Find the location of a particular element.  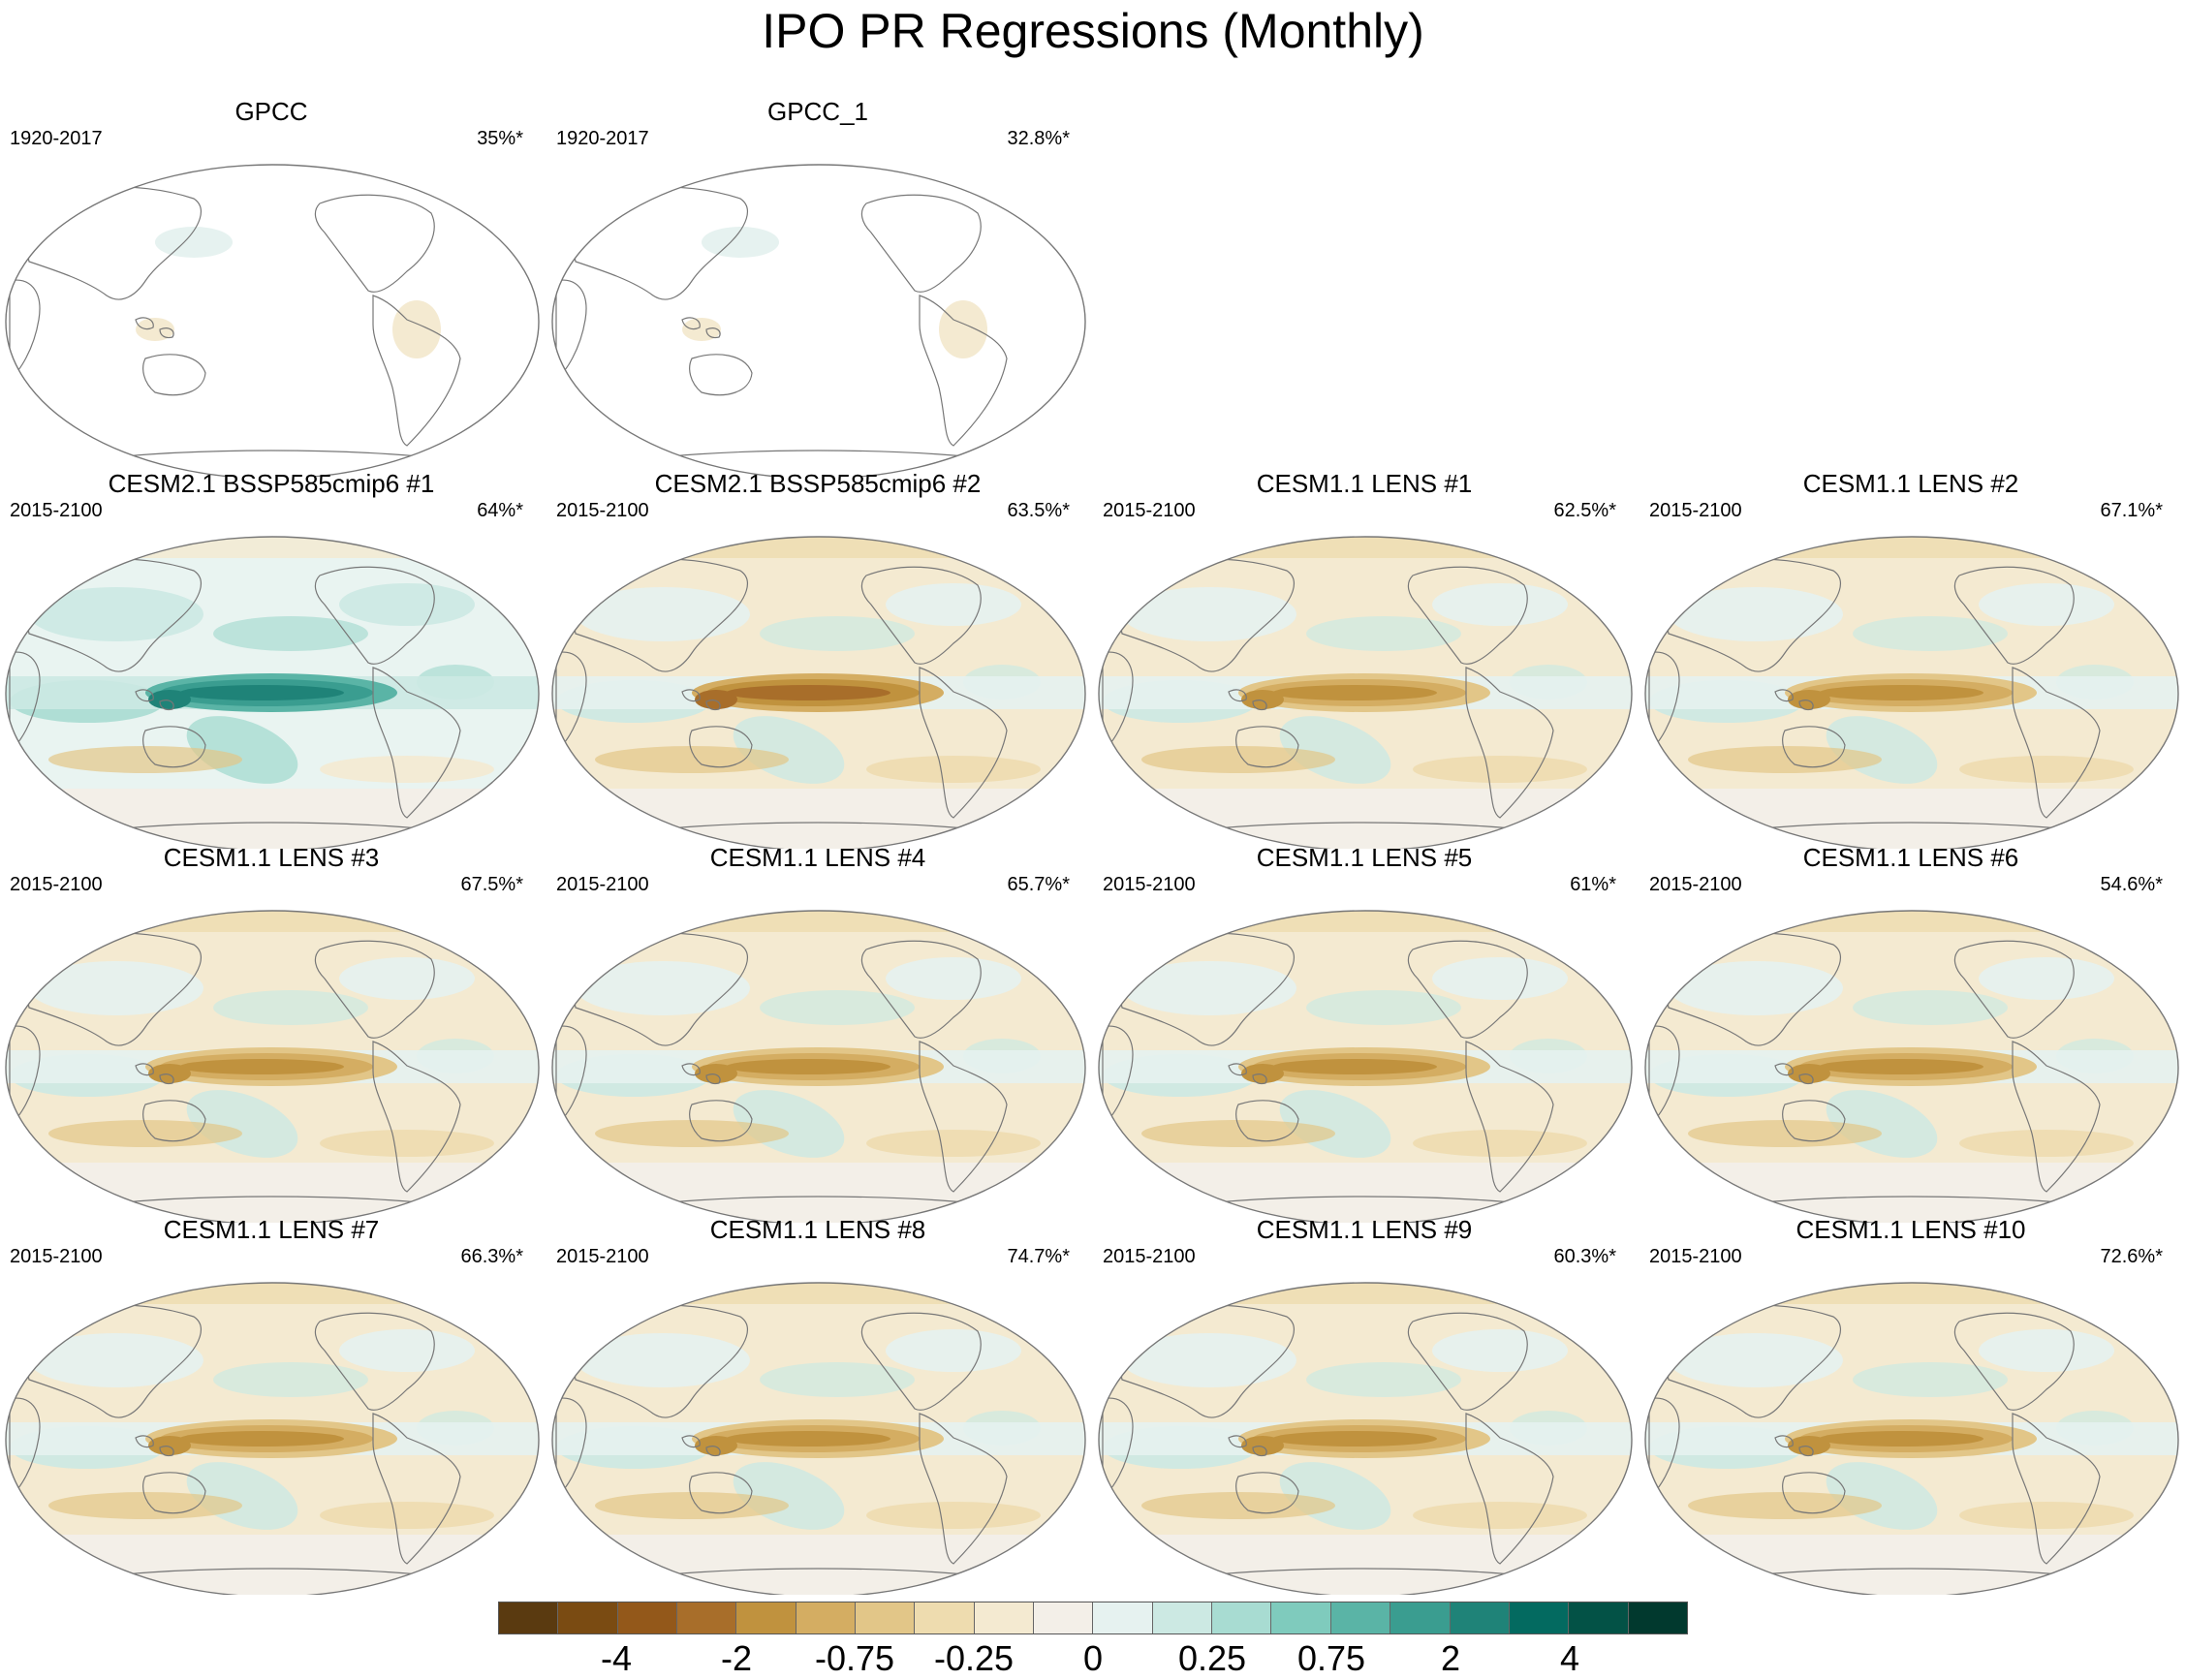

map-panel: CESM1.1 LENS #7 2015-2100 66.3%* is located at coordinates (271, 1405).